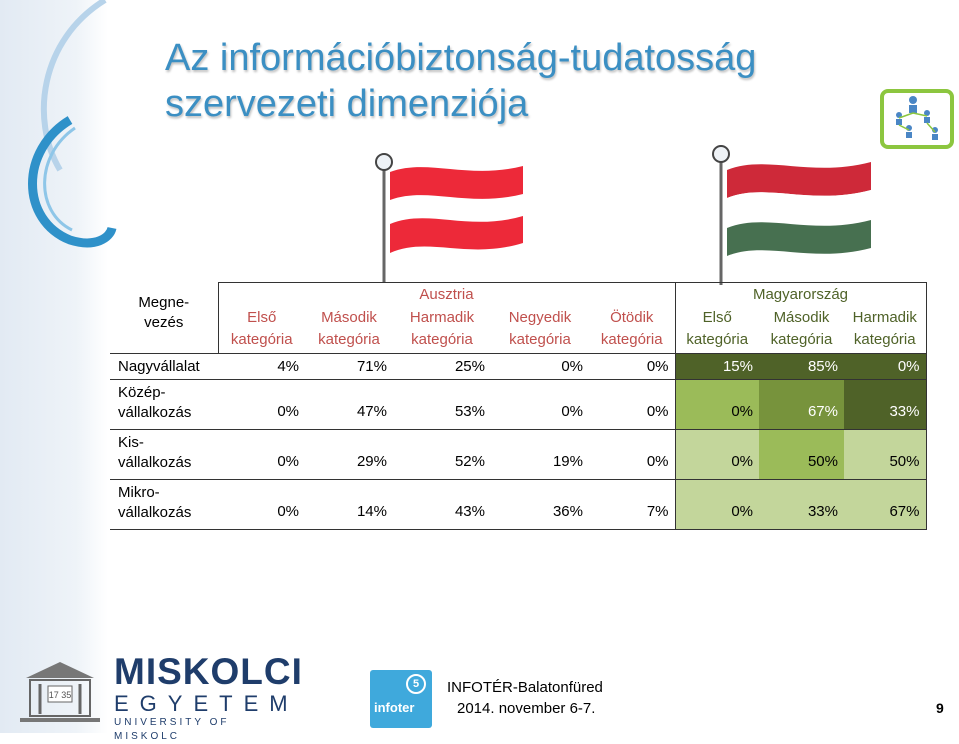 The image size is (959, 744). Describe the element at coordinates (469, 366) in the screenshot. I see `table-cell: 25%` at that location.